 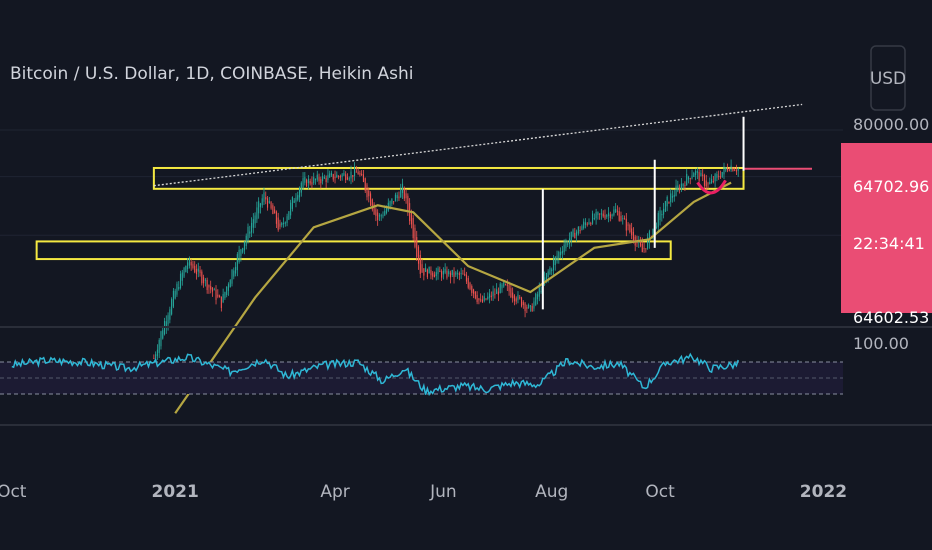 I want to click on currency-button: USD, so click(x=888, y=78).